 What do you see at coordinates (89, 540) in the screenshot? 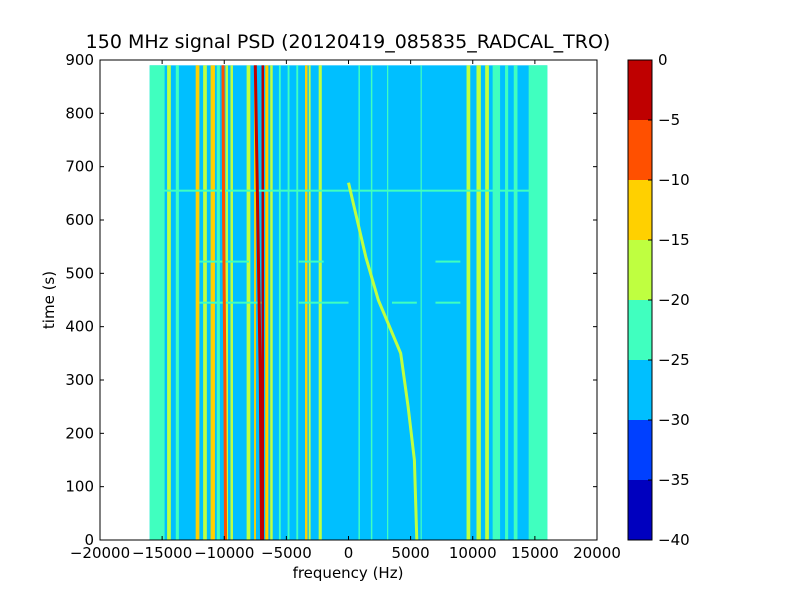
I see `y-tick-label: 0` at bounding box center [89, 540].